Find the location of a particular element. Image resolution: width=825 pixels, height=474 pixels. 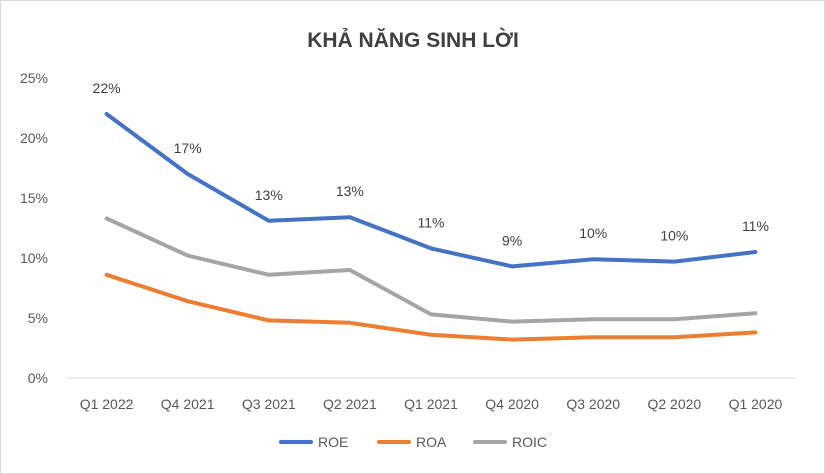

legend-label-roe: ROE is located at coordinates (333, 442).